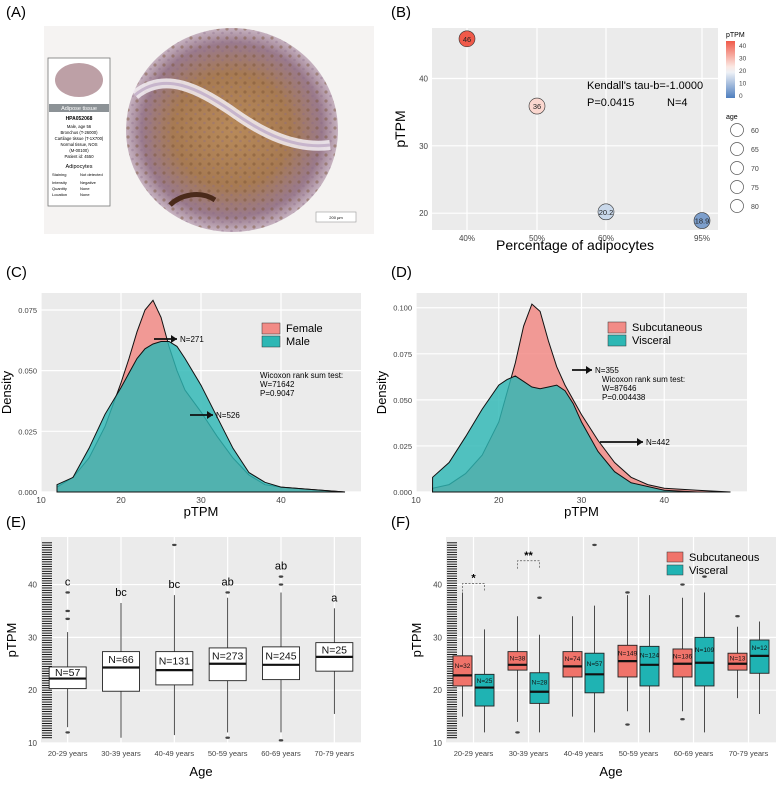  What do you see at coordinates (32, 637) in the screenshot?
I see `y-tick-label: 30` at bounding box center [32, 637].